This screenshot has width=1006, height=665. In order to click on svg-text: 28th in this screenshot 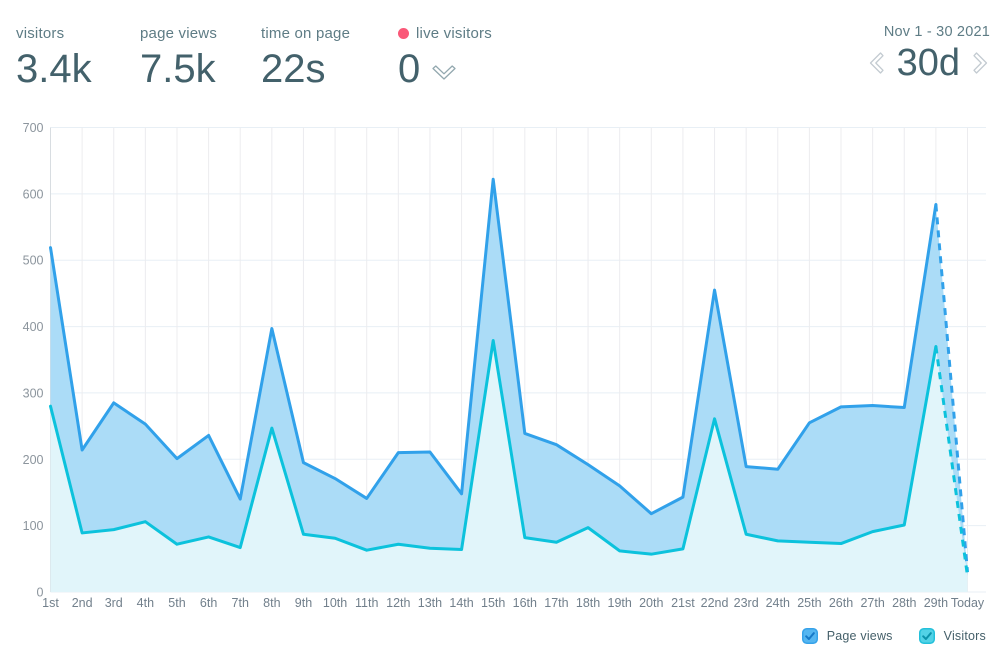, I will do `click(904, 603)`.